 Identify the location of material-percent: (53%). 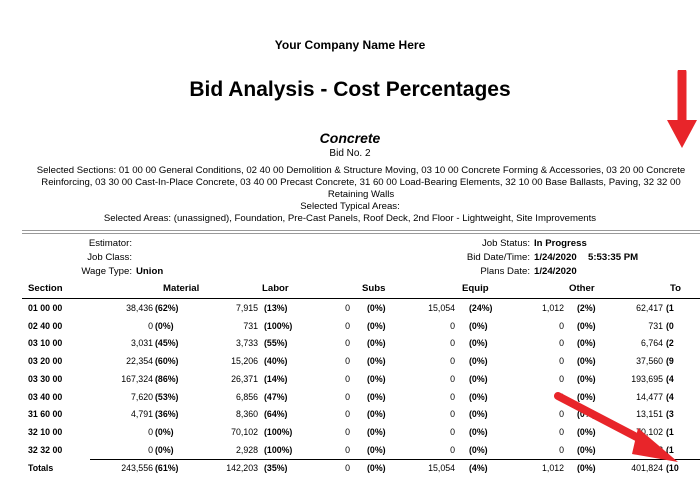
(167, 396).